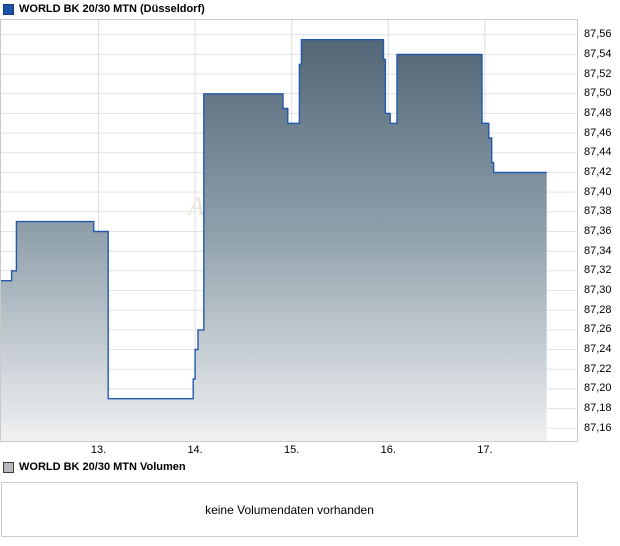 The image size is (620, 546). I want to click on y-axis-label: 87,48, so click(598, 112).